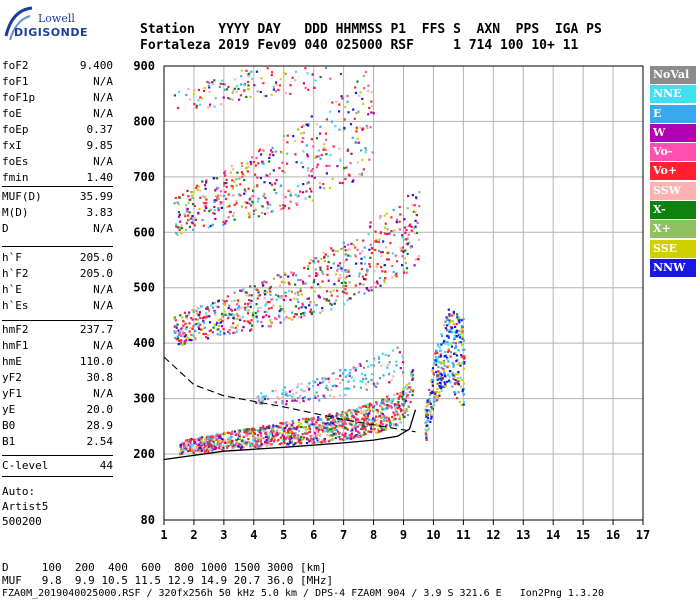 Image resolution: width=700 pixels, height=600 pixels. Describe the element at coordinates (673, 172) in the screenshot. I see `legend: NoVal NNE E W Vo- Vo+ SSW X- X+ SSE NNW` at that location.